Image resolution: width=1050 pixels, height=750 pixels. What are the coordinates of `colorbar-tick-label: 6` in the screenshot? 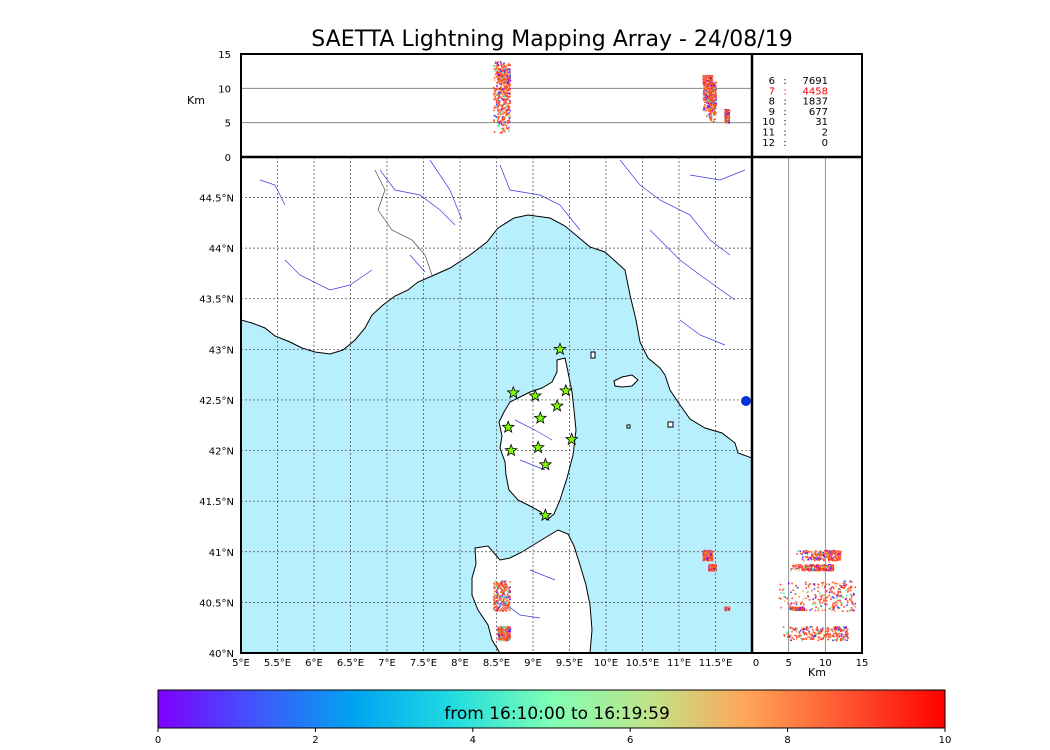 It's located at (630, 740).